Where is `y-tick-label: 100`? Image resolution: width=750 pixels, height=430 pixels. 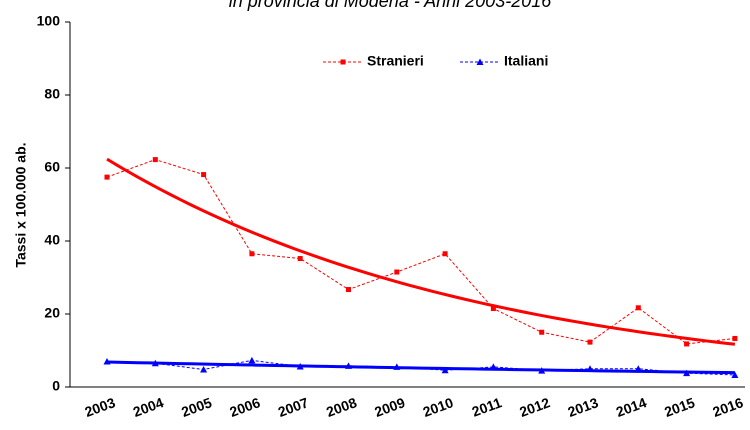 y-tick-label: 100 is located at coordinates (49, 21).